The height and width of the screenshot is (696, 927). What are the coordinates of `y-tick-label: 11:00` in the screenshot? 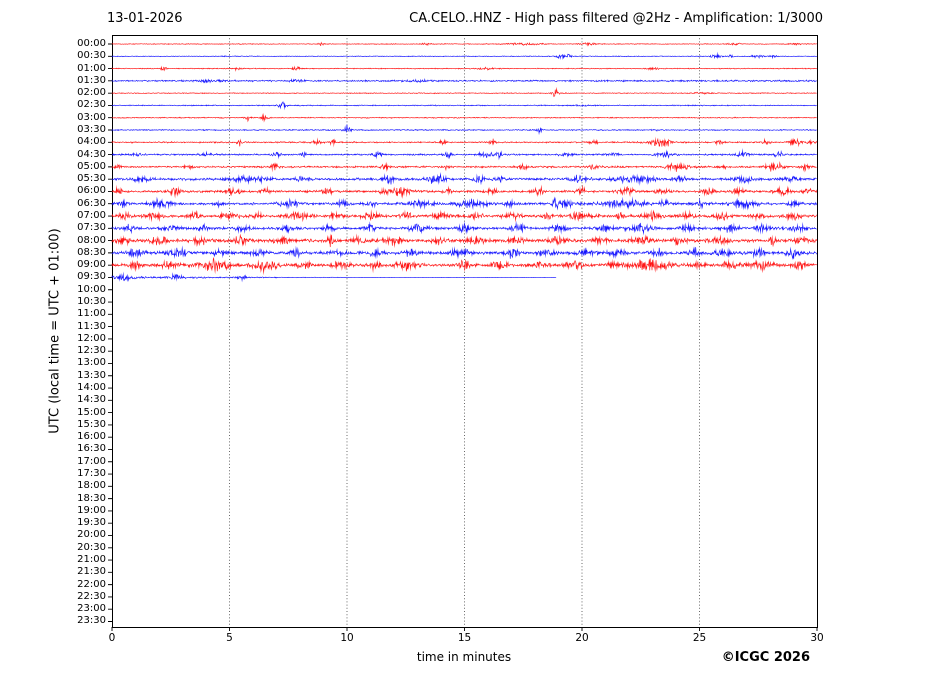 It's located at (91, 314).